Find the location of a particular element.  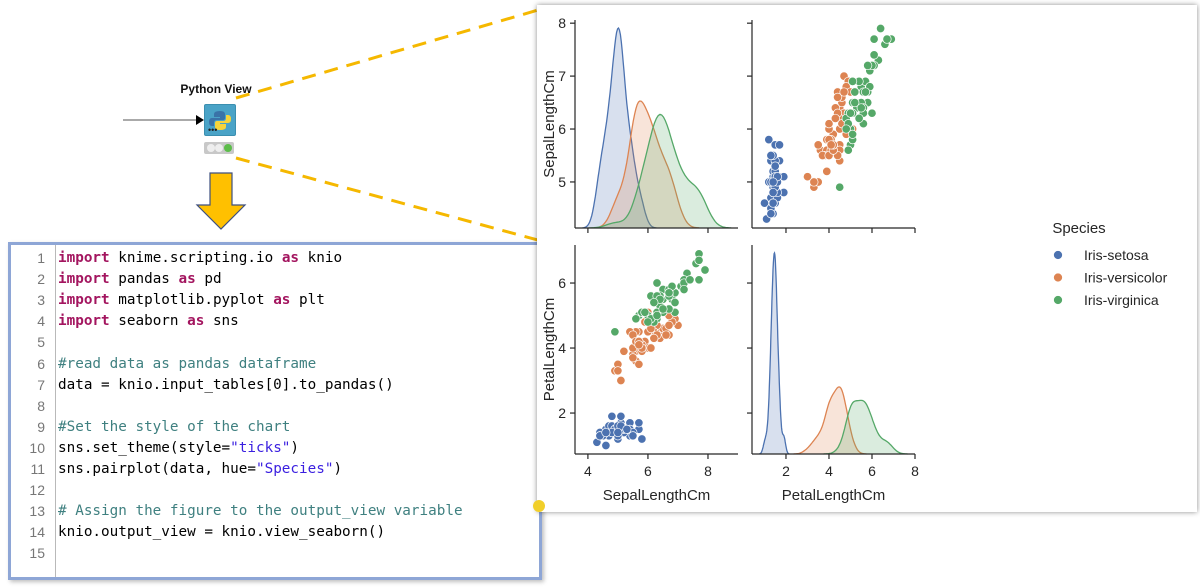

code-text: knio.output_view = knio.view_seaborn() is located at coordinates (221, 532).